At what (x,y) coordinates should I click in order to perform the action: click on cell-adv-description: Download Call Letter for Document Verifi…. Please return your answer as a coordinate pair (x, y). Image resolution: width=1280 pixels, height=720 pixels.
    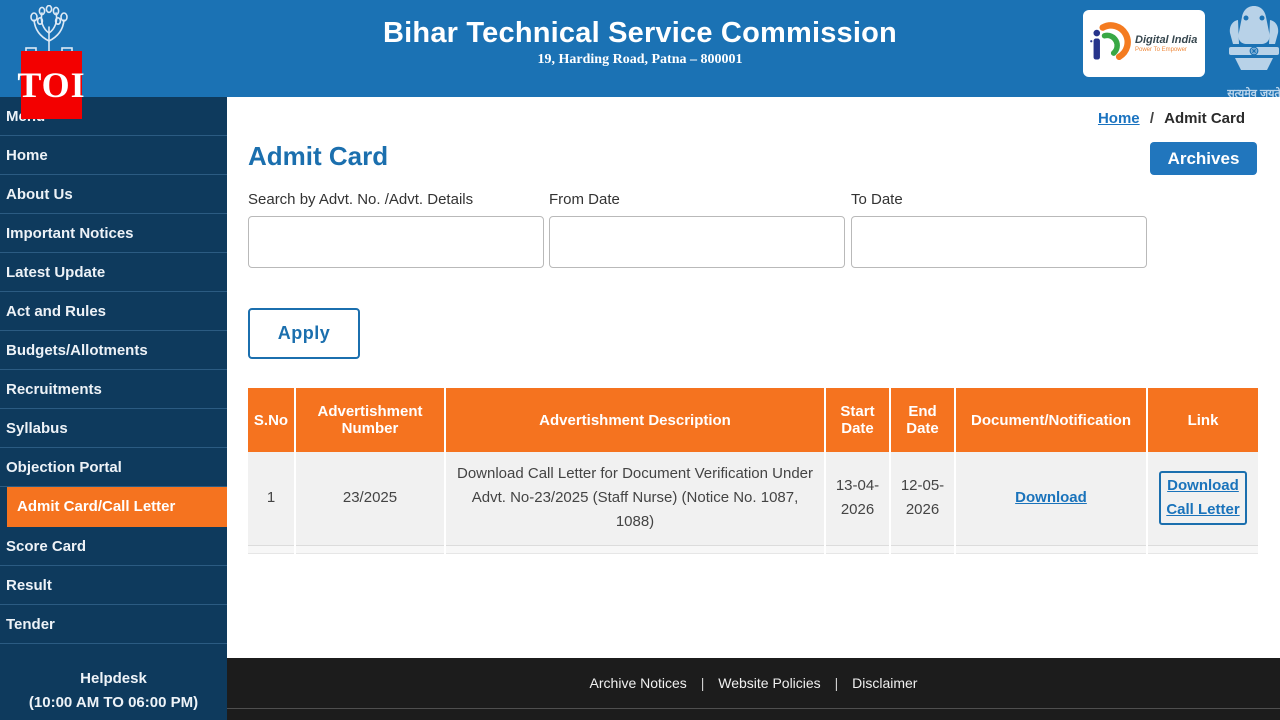
    Looking at the image, I should click on (635, 499).